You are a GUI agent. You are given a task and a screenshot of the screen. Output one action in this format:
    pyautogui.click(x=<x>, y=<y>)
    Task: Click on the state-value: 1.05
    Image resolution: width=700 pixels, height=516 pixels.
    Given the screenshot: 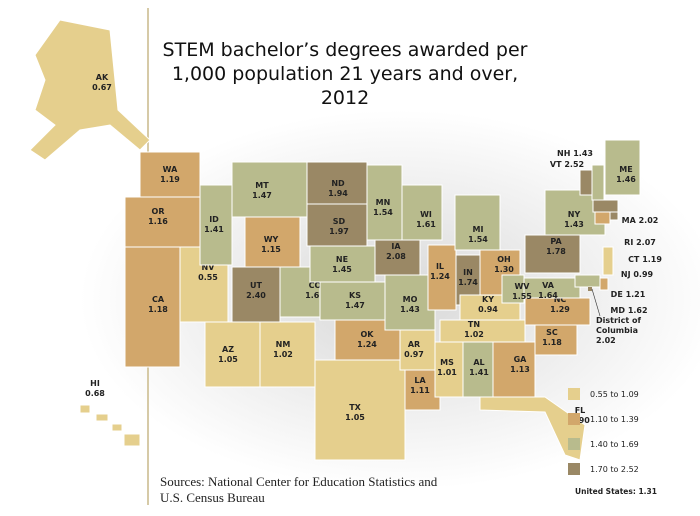 What is the action you would take?
    pyautogui.click(x=228, y=359)
    